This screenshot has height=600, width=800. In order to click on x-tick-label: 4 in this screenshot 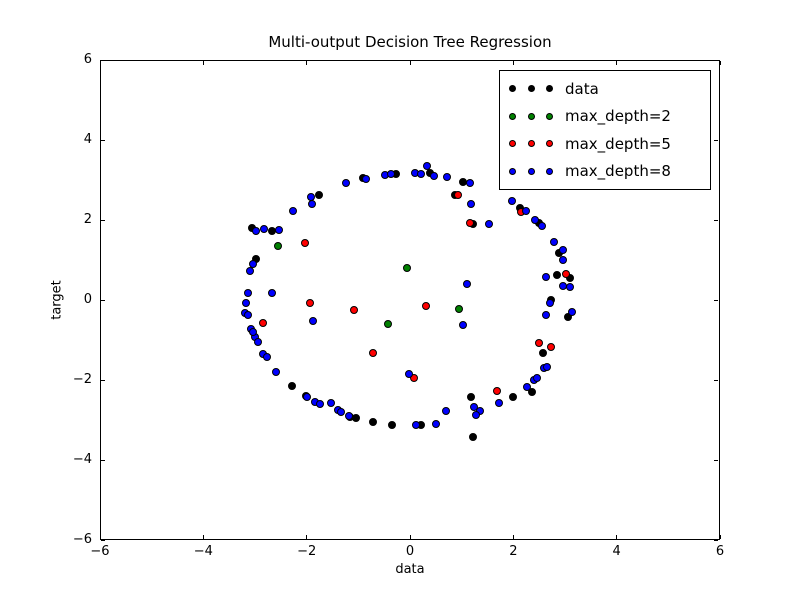, I will do `click(616, 551)`.